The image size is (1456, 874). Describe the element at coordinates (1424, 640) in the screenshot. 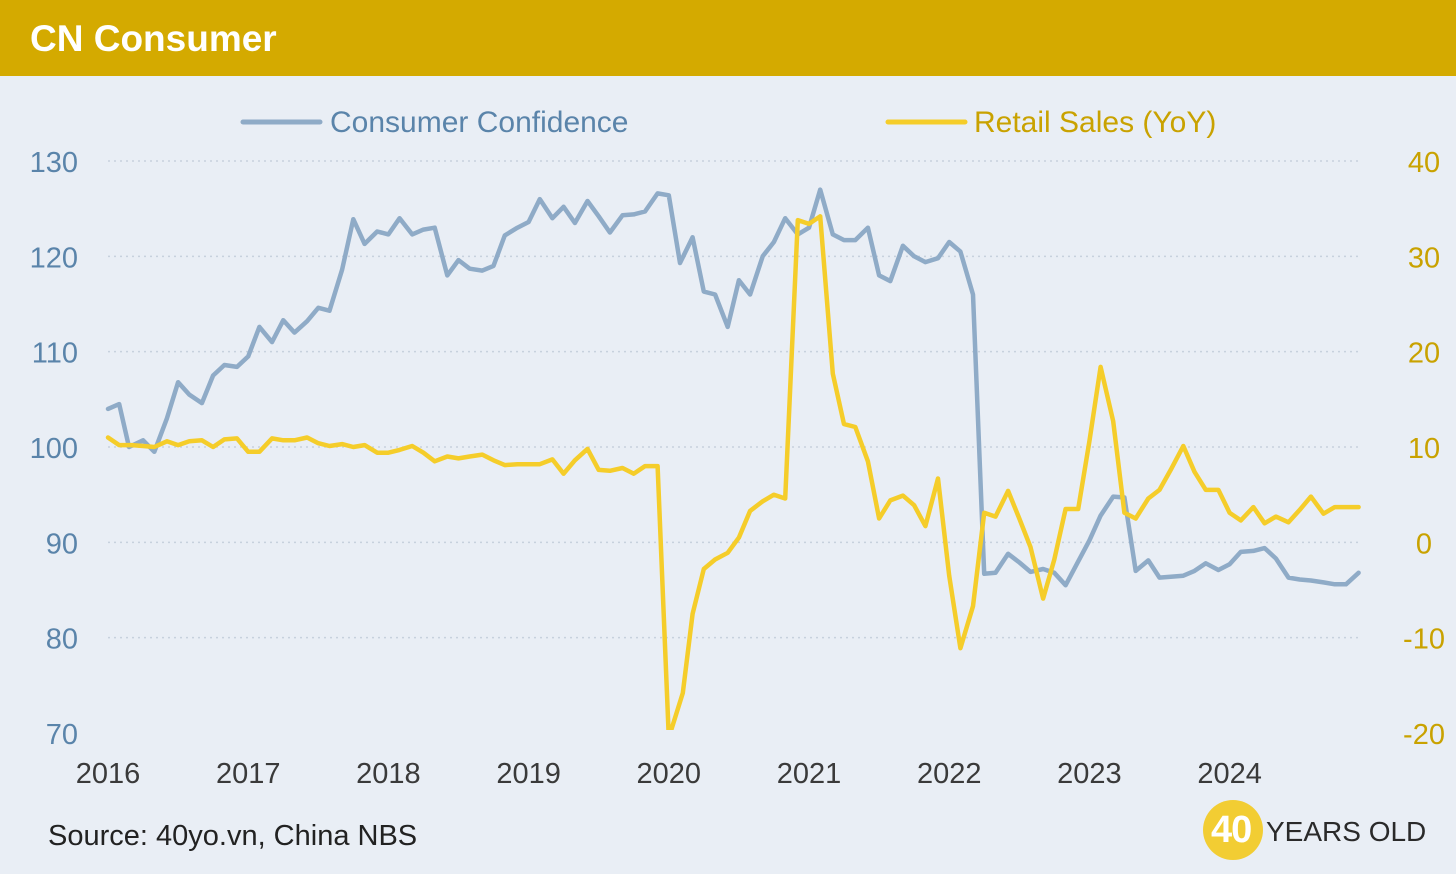

I see `right-tick-label: -10` at that location.